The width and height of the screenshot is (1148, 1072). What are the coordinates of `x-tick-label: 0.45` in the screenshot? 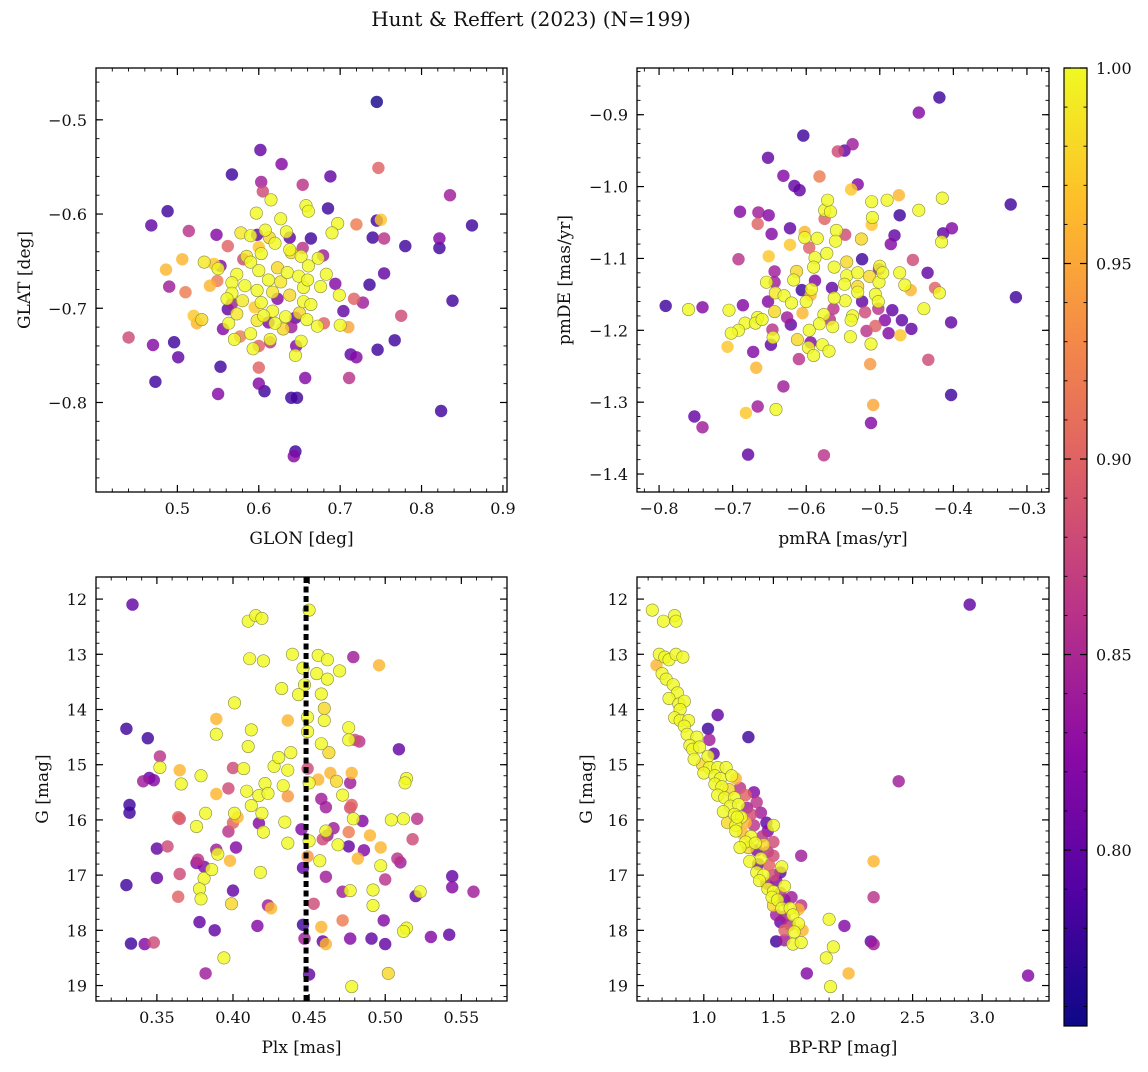 It's located at (309, 1017).